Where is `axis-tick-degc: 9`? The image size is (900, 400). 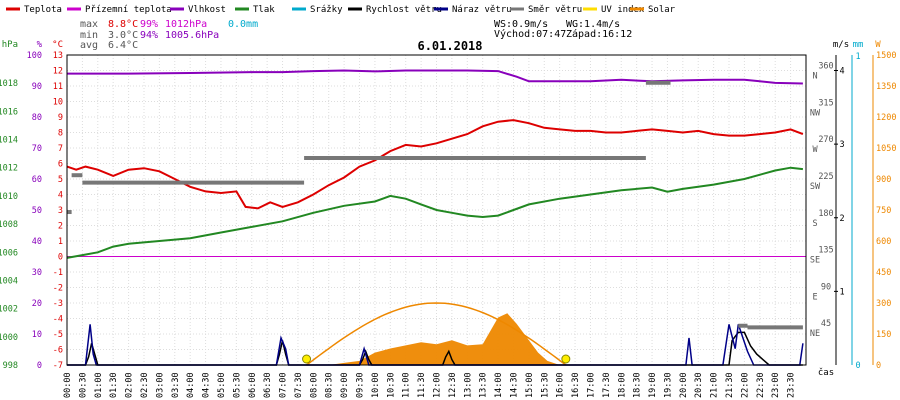 axis-tick-degc: 9 is located at coordinates (60, 118).